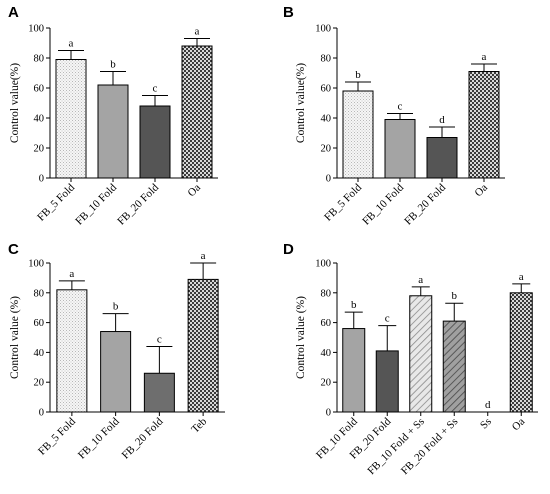 This screenshot has height=494, width=550. What do you see at coordinates (288, 249) in the screenshot?
I see `panel-label: D` at bounding box center [288, 249].